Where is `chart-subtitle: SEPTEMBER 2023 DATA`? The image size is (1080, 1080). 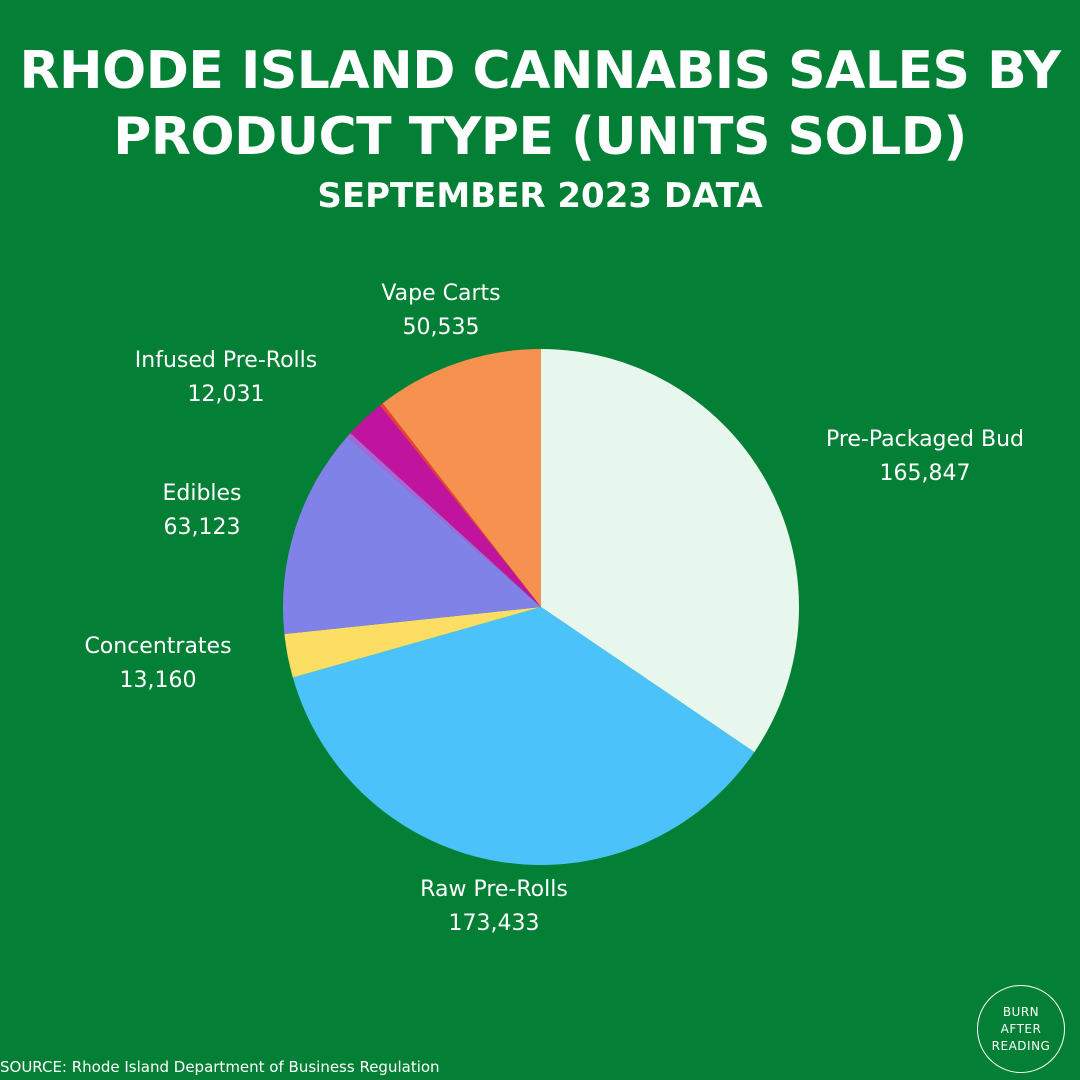
chart-subtitle: SEPTEMBER 2023 DATA is located at coordinates (540, 196).